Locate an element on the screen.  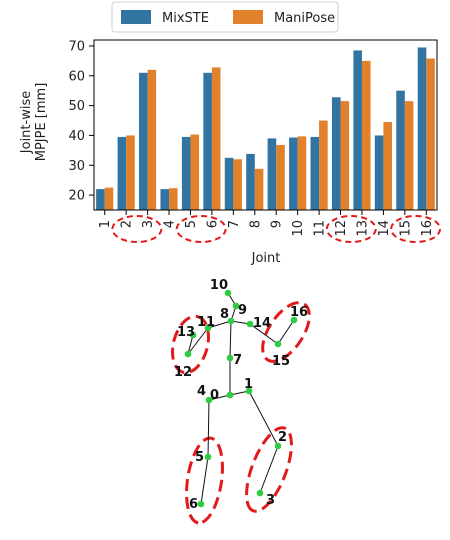
legend-label-manipose: ManiPose is located at coordinates (304, 18).